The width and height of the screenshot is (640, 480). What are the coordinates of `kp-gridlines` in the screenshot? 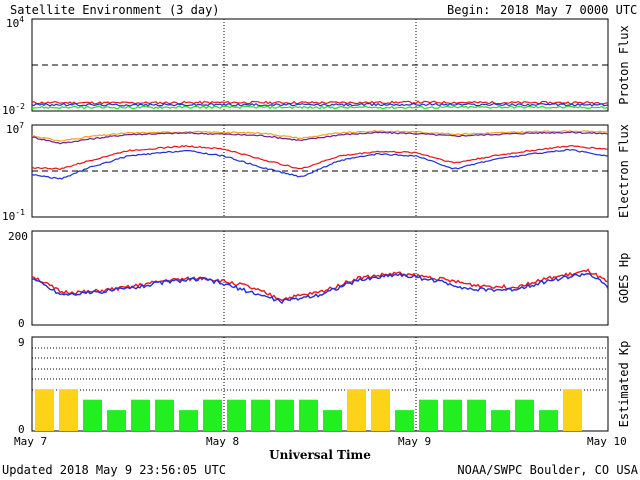 It's located at (320, 369).